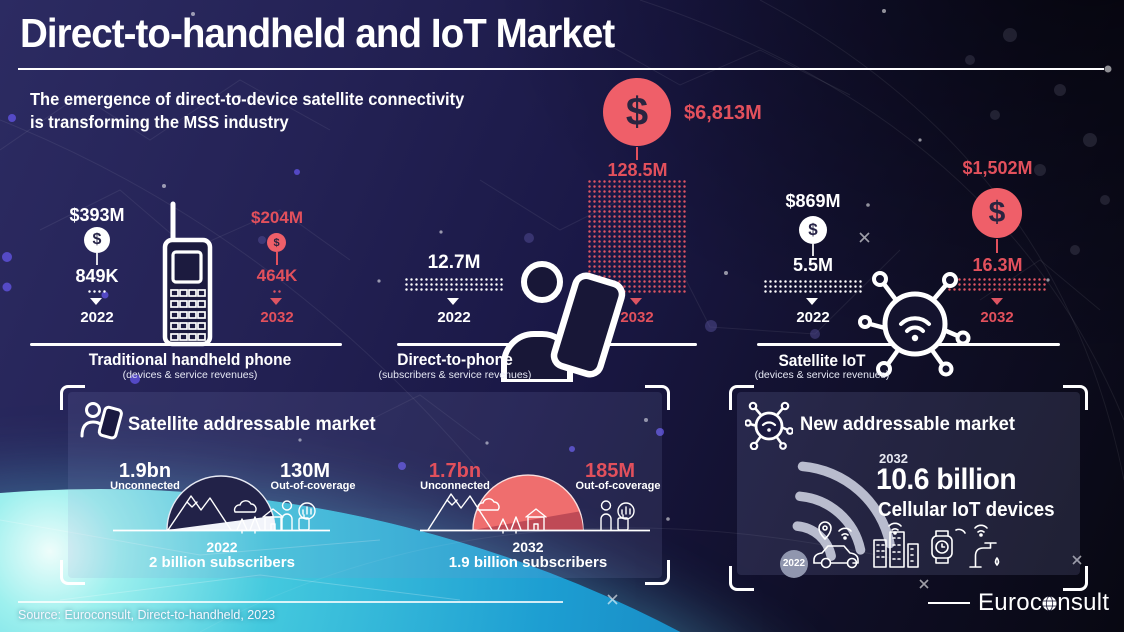 This screenshot has height=632, width=1124. I want to click on semicircle-chart-2032, so click(535, 504).